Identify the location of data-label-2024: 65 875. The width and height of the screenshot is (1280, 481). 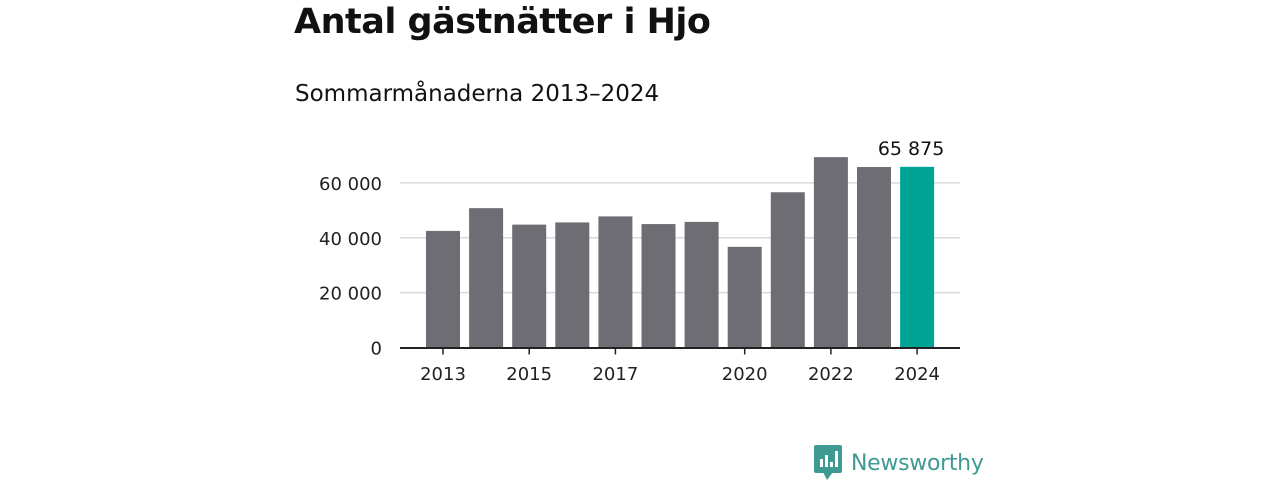
(911, 149).